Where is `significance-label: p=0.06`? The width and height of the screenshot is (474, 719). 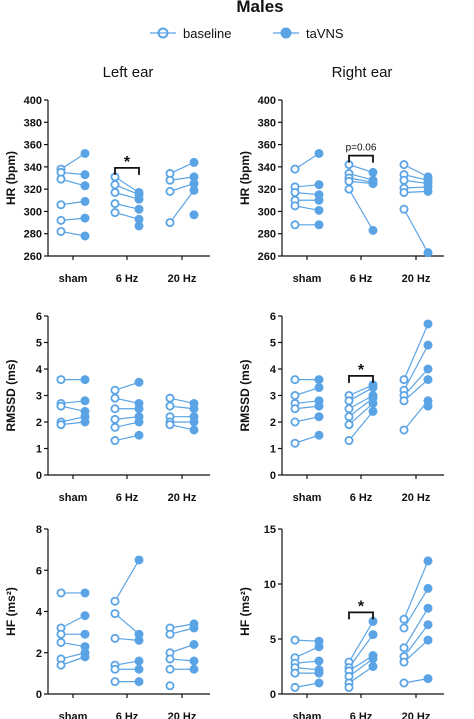
significance-label: p=0.06 is located at coordinates (361, 148).